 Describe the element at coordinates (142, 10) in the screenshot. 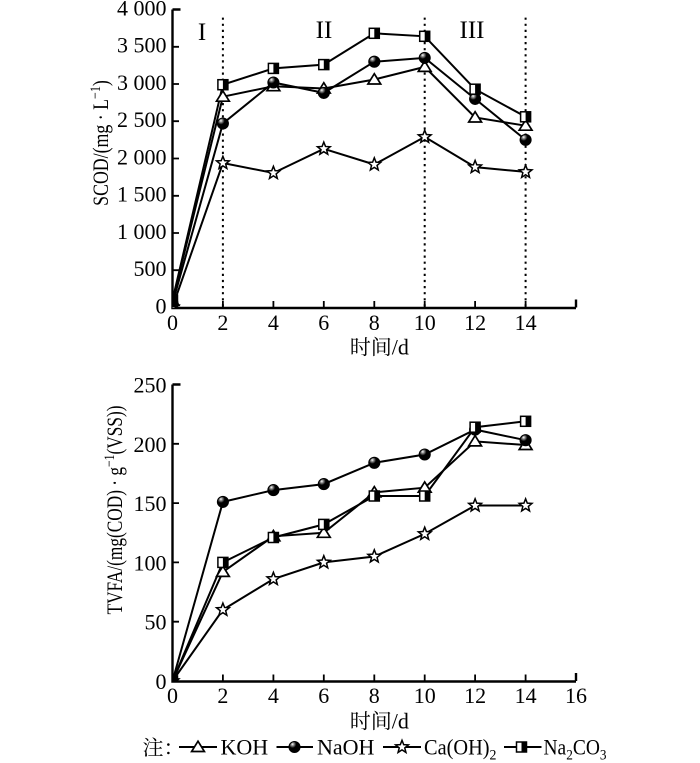

I see `svg-text: 4 000` at that location.